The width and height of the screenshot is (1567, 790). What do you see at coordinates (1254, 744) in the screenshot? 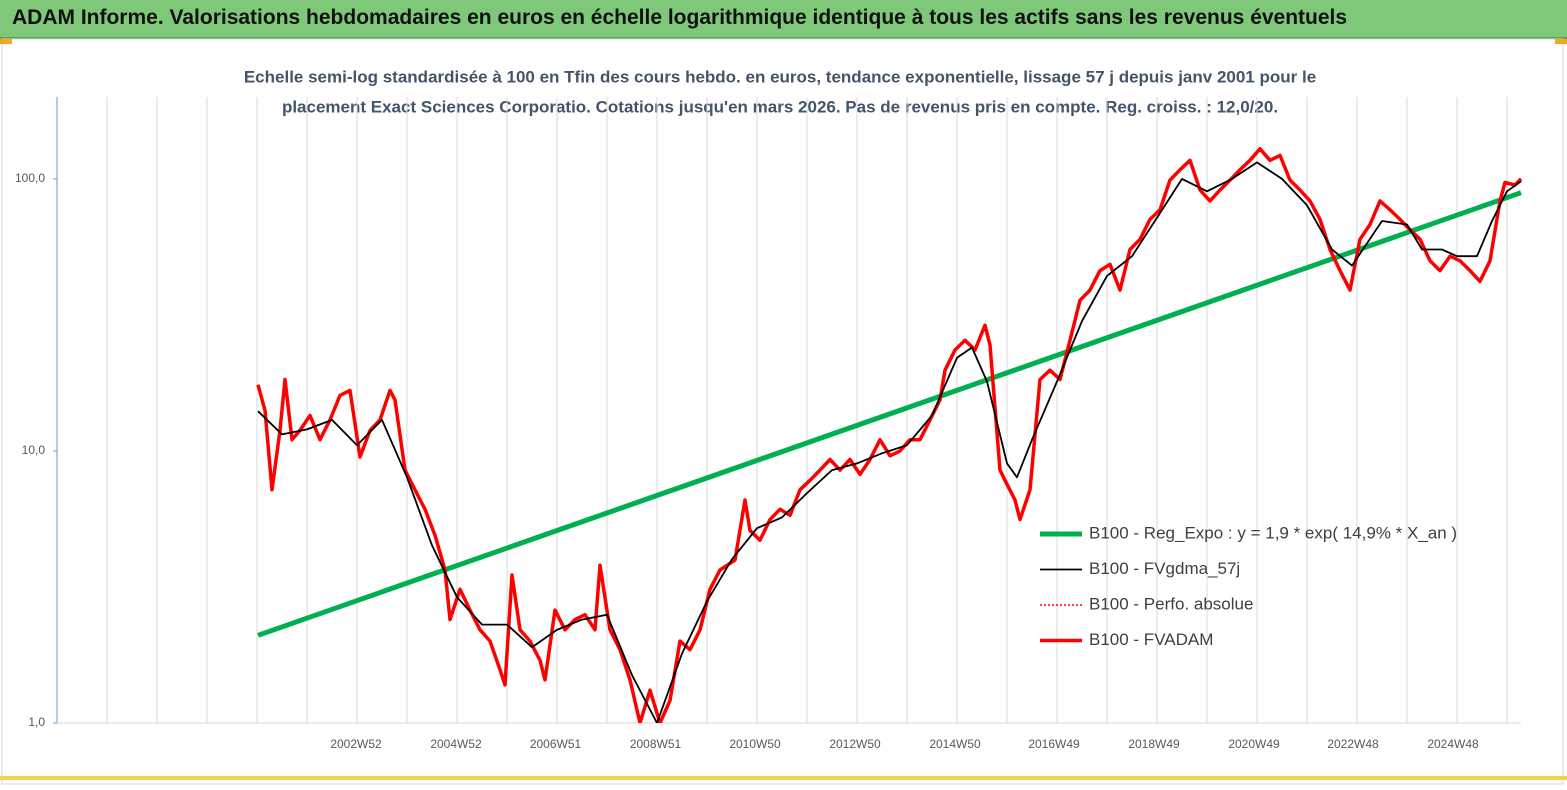
I see `x-tick-label: 2020W49` at bounding box center [1254, 744].